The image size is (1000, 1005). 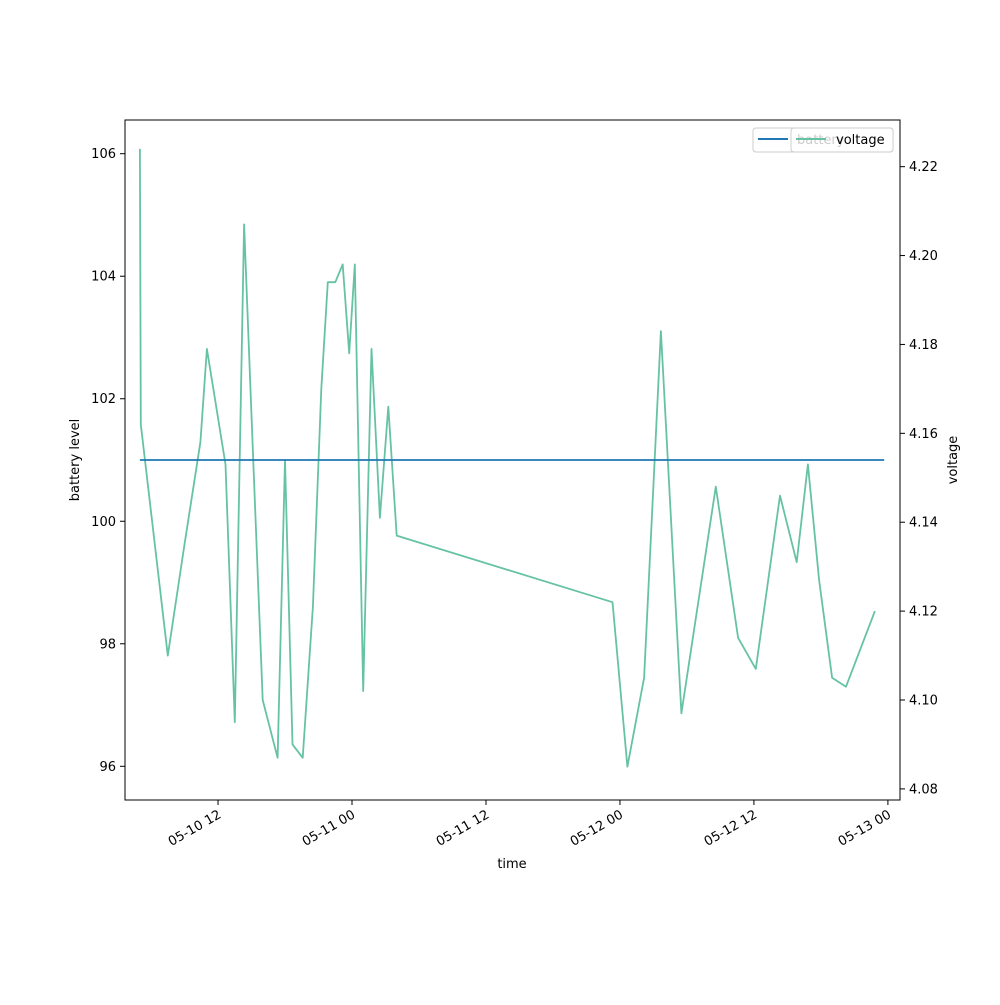 What do you see at coordinates (195, 828) in the screenshot?
I see `x-tick-label-0: 05-10 12` at bounding box center [195, 828].